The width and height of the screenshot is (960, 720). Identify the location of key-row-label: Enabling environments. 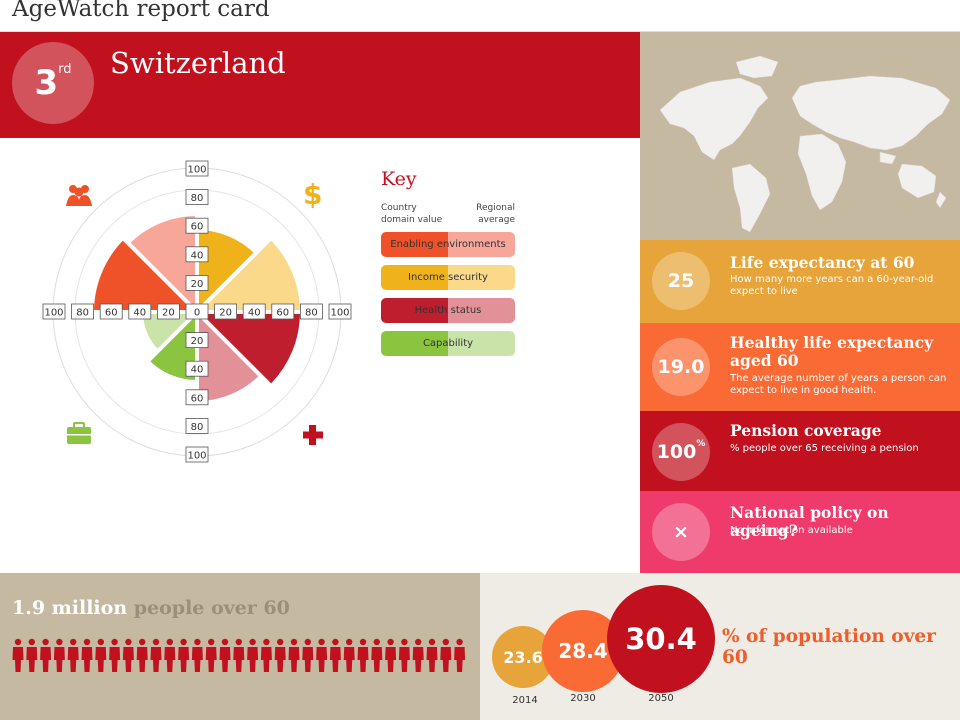
(448, 244).